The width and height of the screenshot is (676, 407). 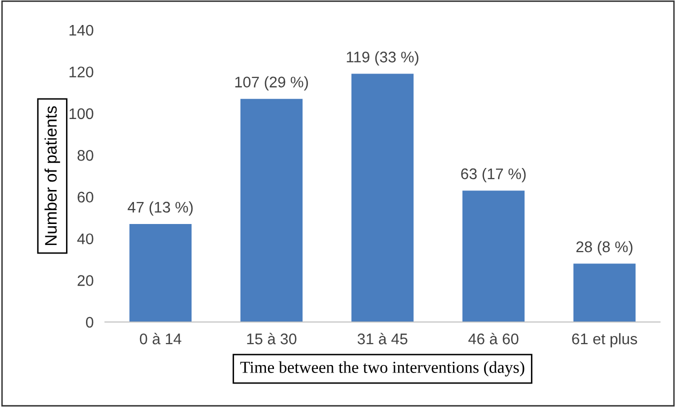 I want to click on x-tick-label: 0 à 14, so click(x=161, y=338).